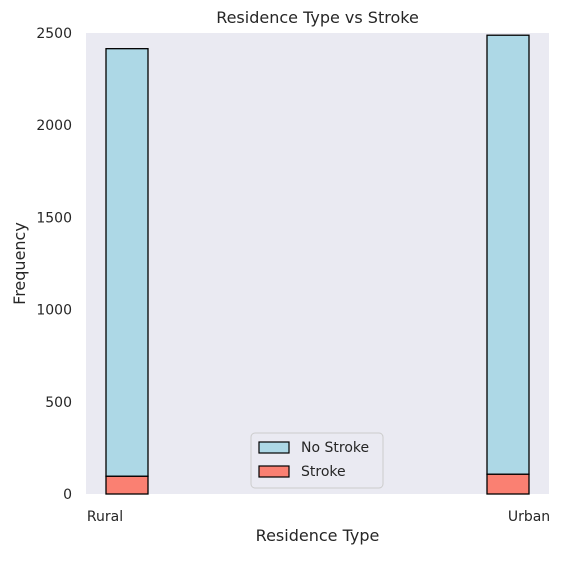 The height and width of the screenshot is (561, 562). Describe the element at coordinates (127, 262) in the screenshot. I see `bar-no-stroke-rural` at that location.